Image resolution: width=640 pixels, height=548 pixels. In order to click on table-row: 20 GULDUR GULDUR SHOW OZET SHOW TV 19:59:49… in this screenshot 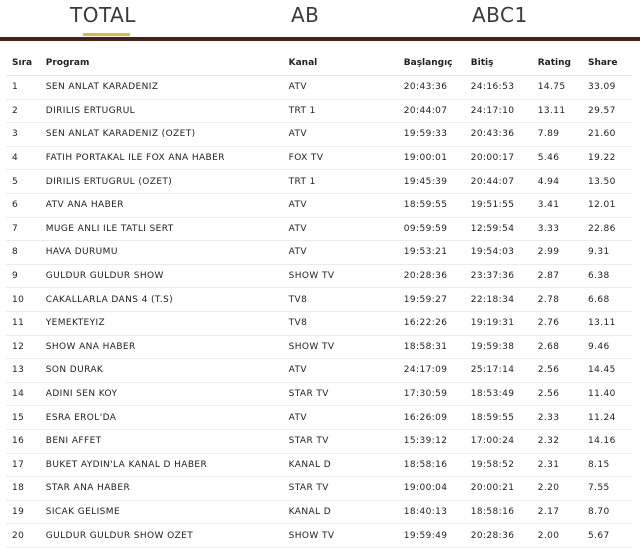, I will do `click(319, 535)`.